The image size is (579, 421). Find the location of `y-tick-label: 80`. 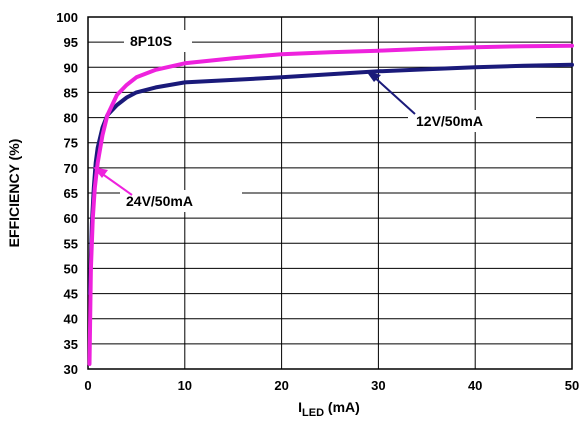

y-tick-label: 80 is located at coordinates (71, 118).